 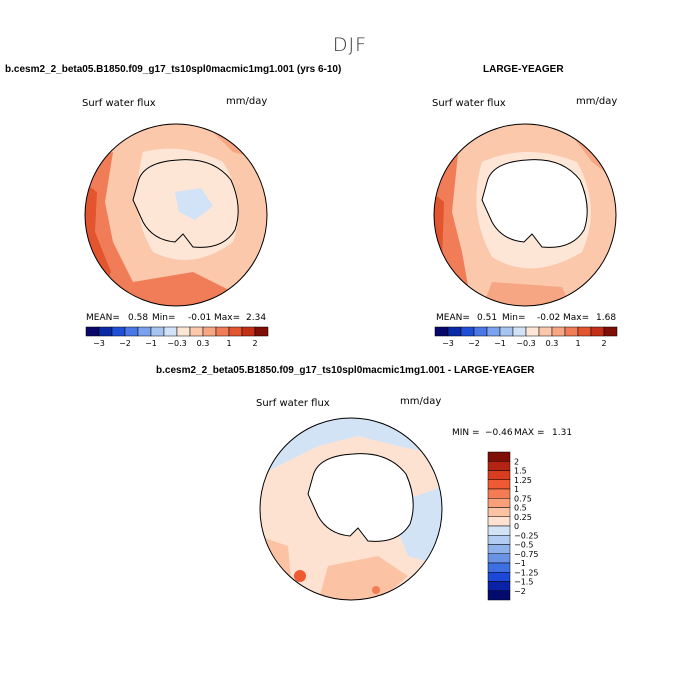 What do you see at coordinates (526, 554) in the screenshot?
I see `colorbar-tick-label: −0.75` at bounding box center [526, 554].